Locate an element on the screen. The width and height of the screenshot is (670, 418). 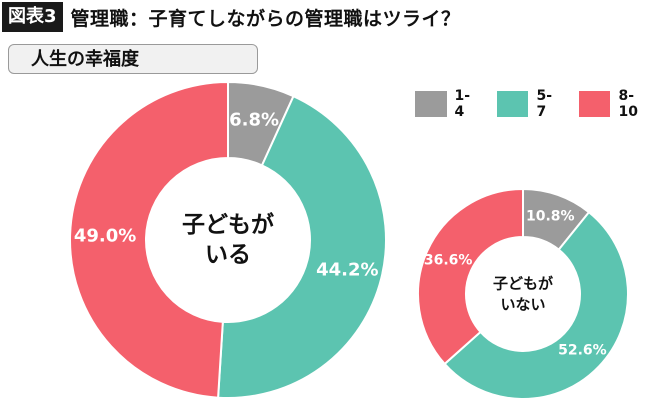
legend-label-1-4: 1-4 is located at coordinates (462, 104).